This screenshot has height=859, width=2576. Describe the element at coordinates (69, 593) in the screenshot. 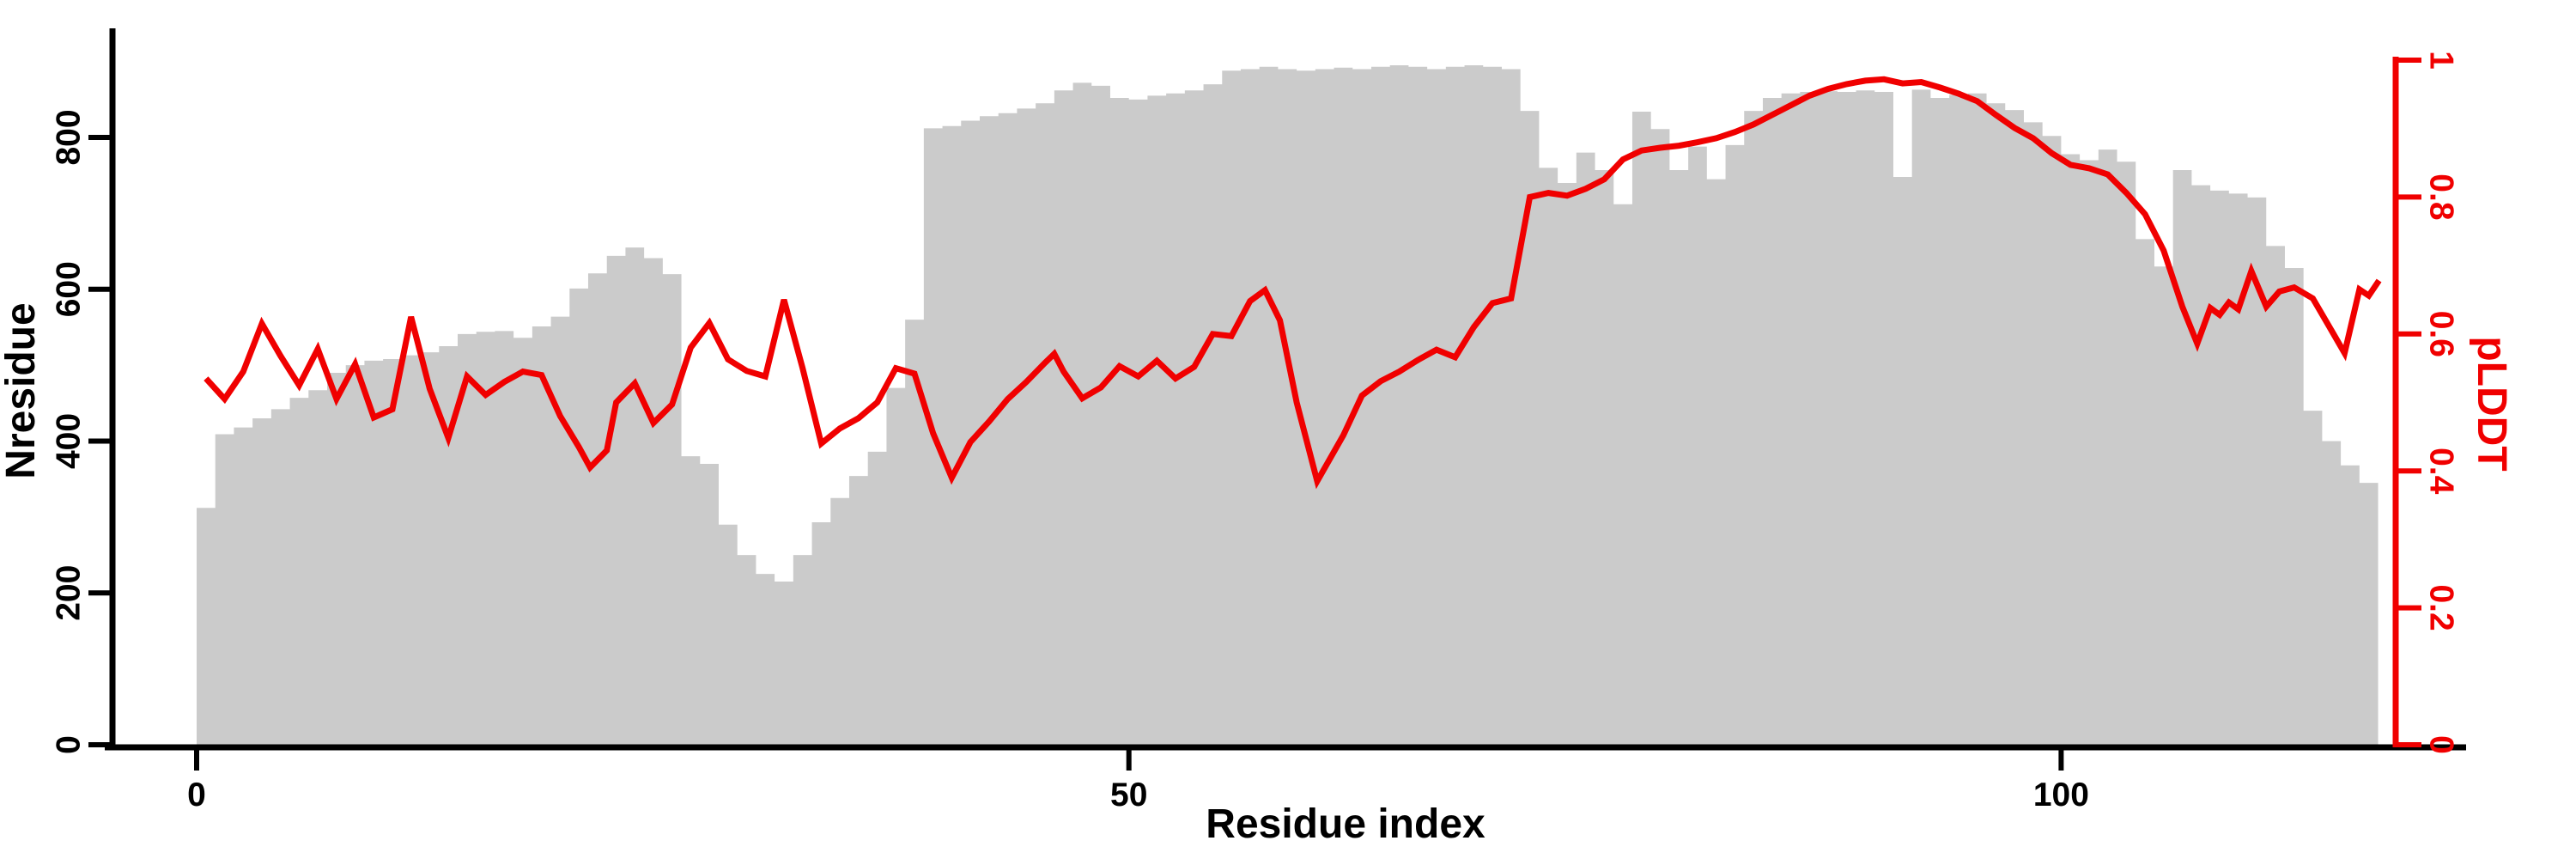

I see `left-tick-label: 200` at that location.